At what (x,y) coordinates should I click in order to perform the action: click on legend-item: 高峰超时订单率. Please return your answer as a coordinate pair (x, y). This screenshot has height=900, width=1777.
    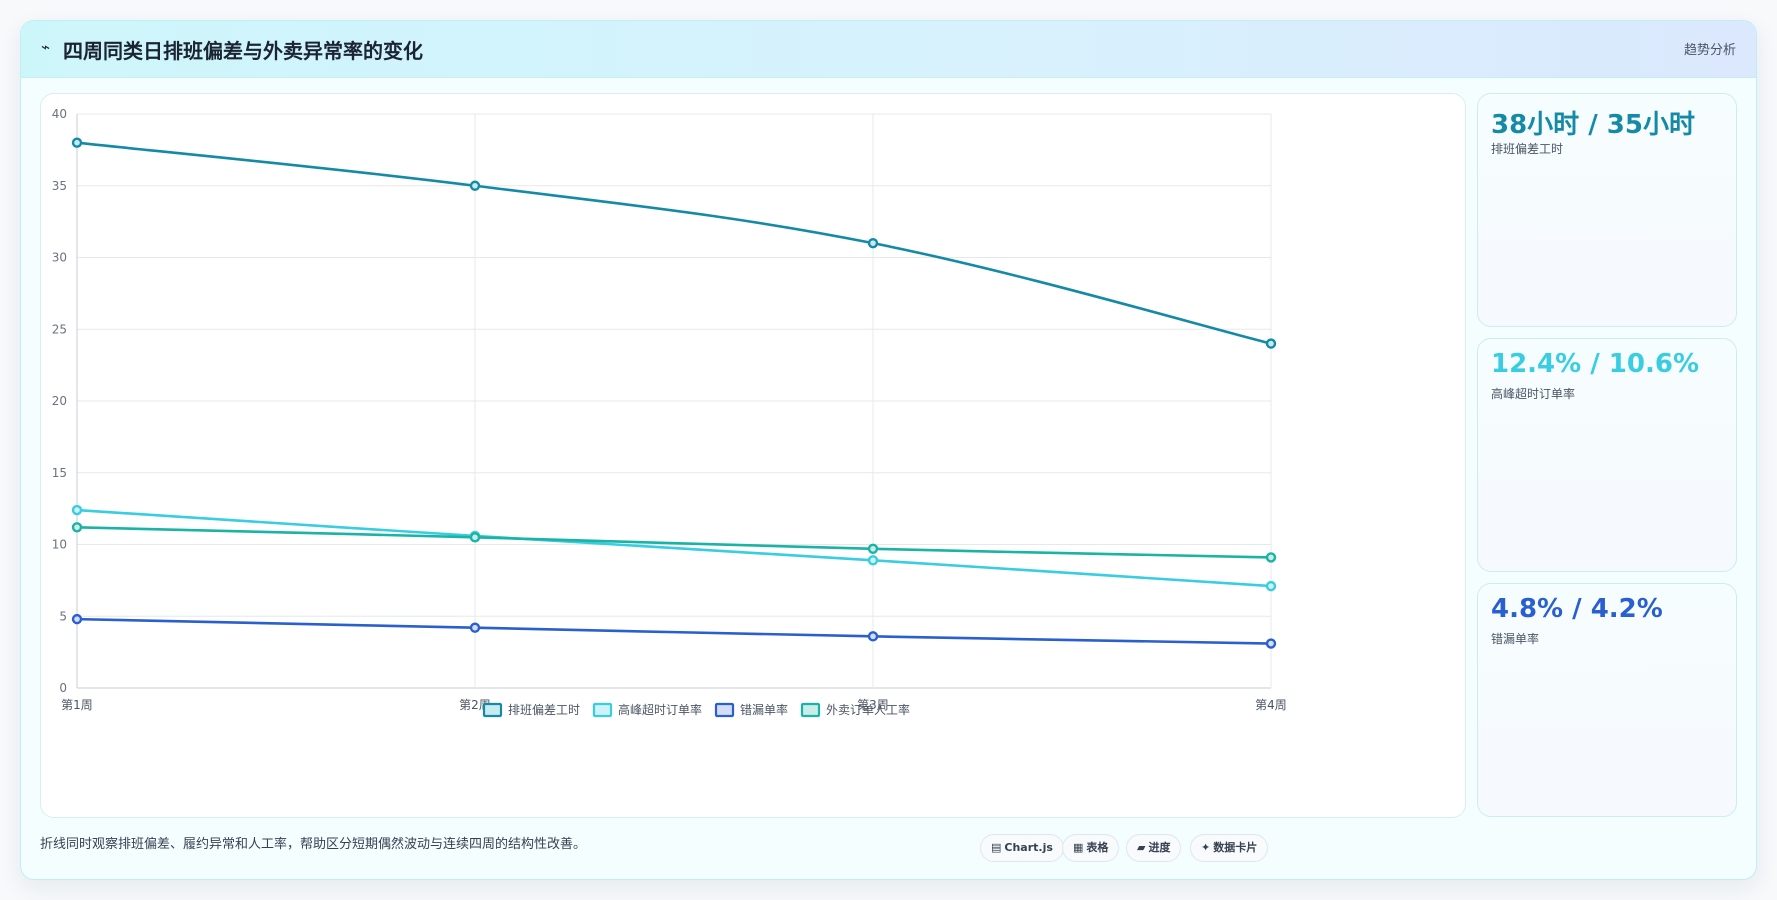
    Looking at the image, I should click on (647, 710).